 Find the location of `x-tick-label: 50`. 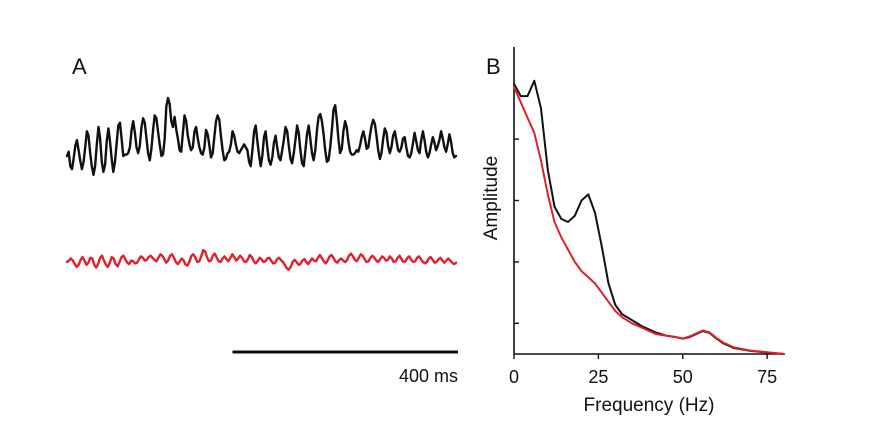

x-tick-label: 50 is located at coordinates (683, 377).